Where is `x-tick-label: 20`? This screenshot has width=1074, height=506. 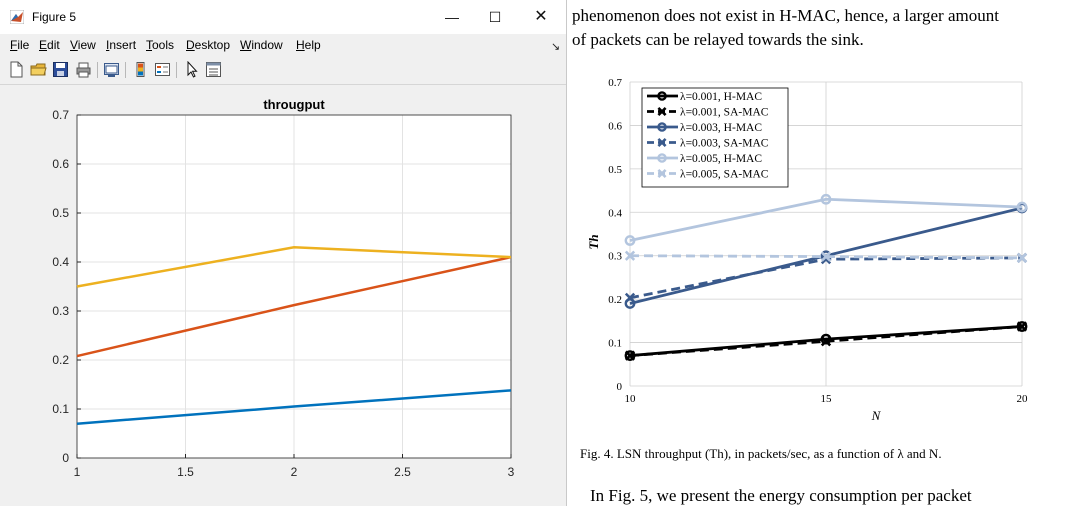 x-tick-label: 20 is located at coordinates (1023, 399).